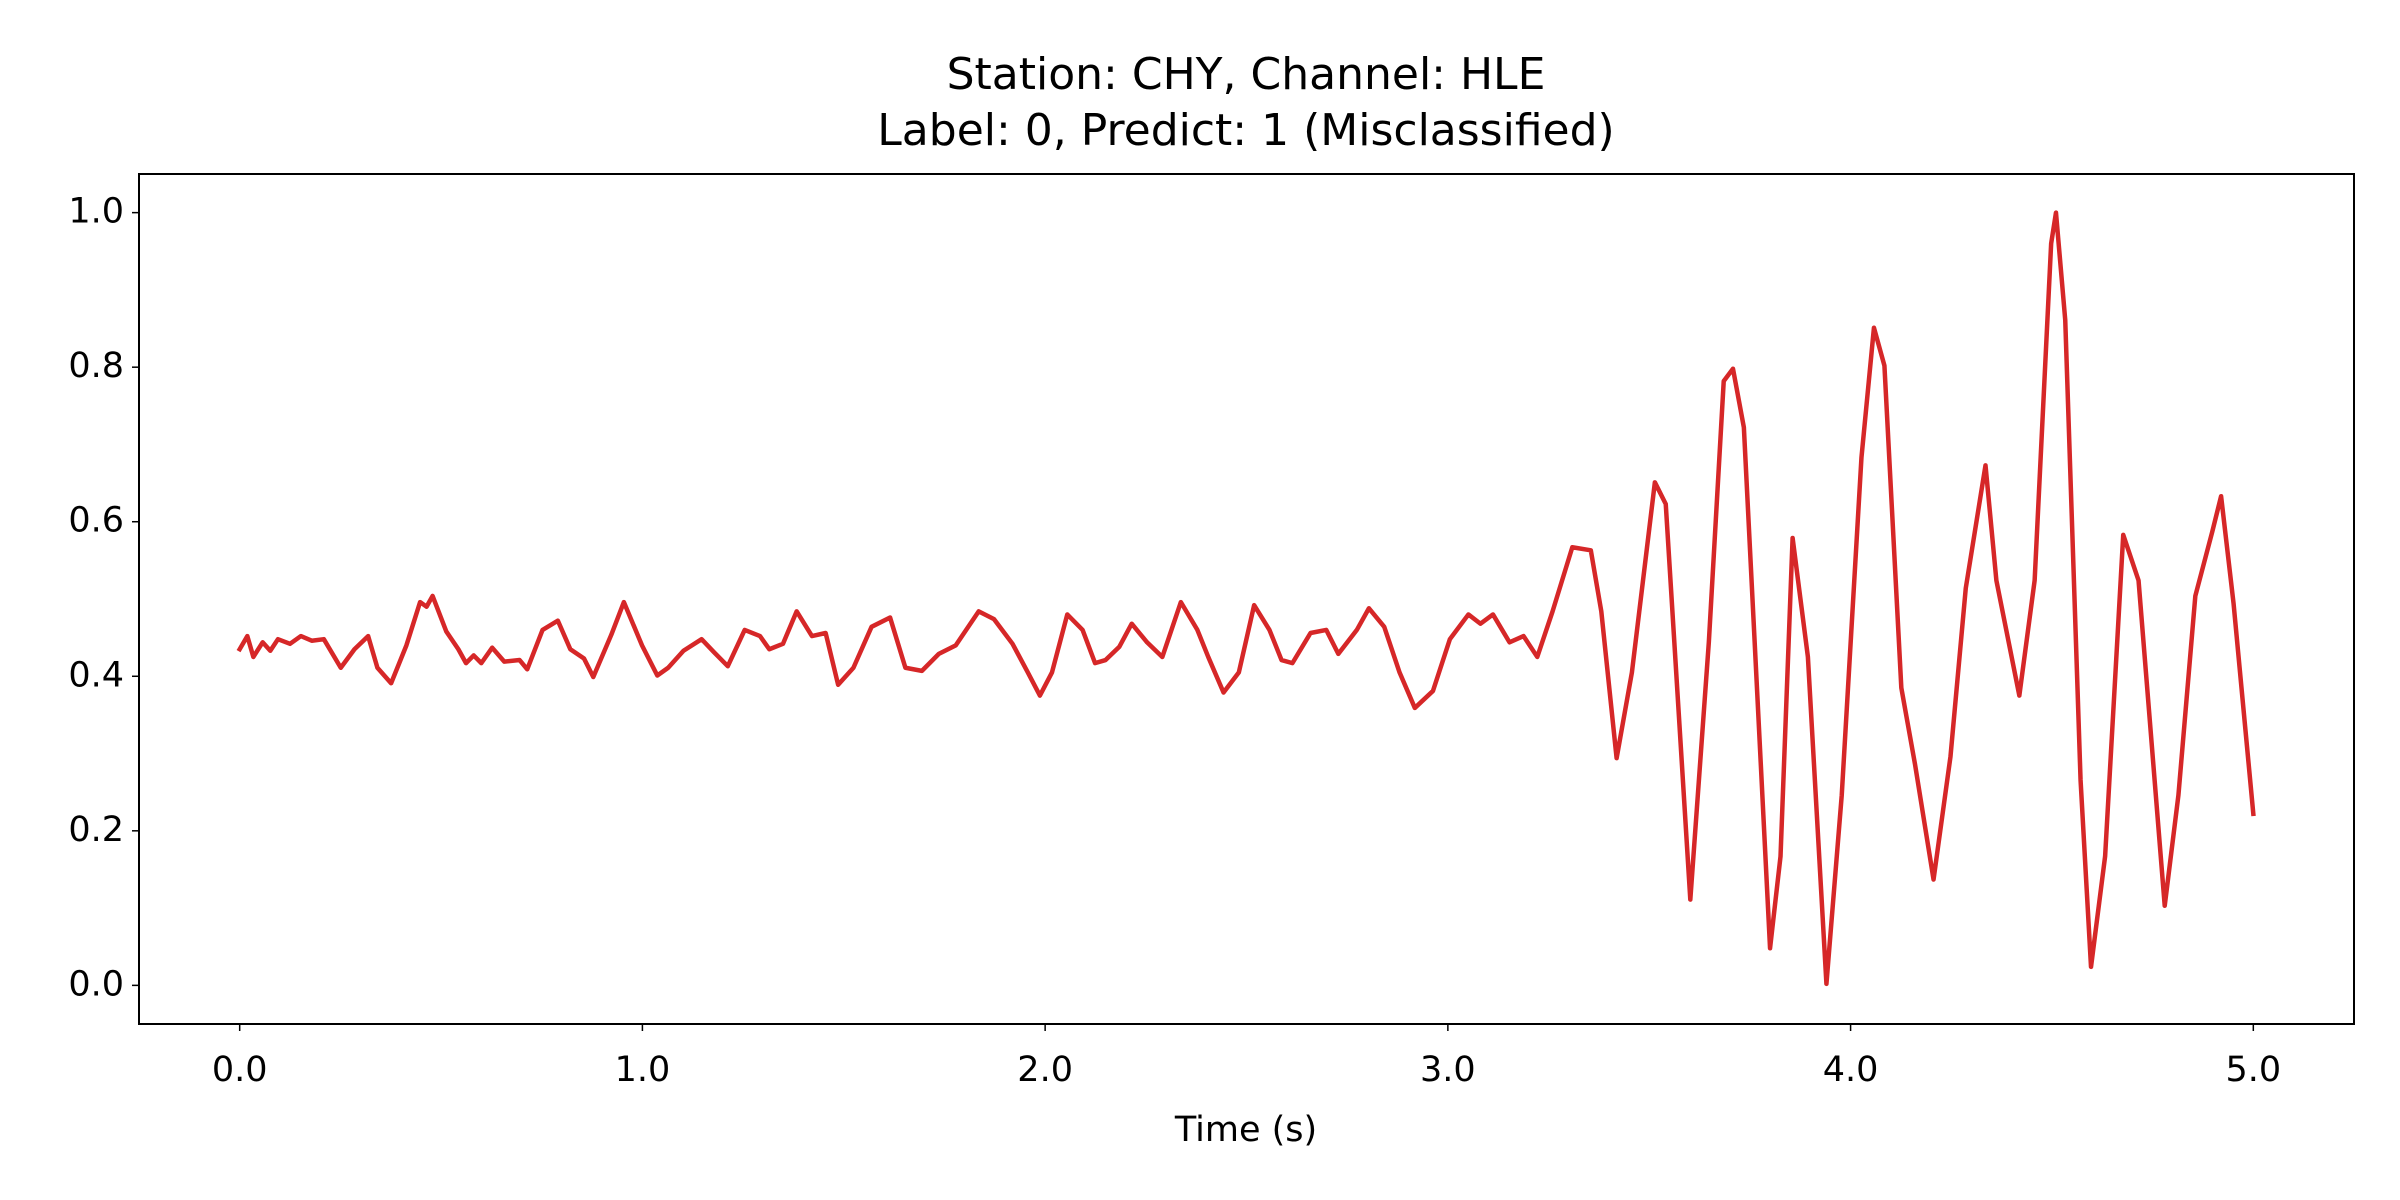 This screenshot has height=1200, width=2400. I want to click on x-tick-label: 0.0, so click(240, 1070).